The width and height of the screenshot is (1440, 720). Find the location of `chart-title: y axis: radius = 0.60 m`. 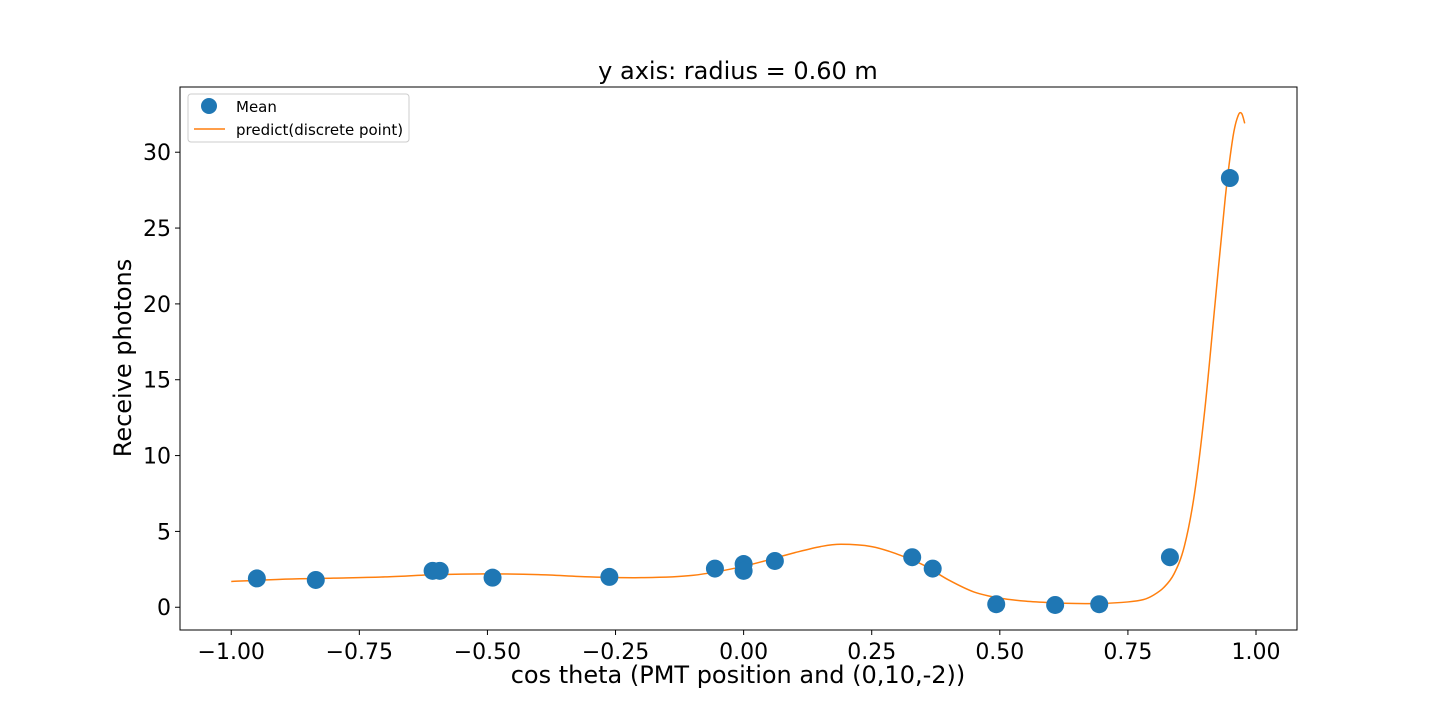

chart-title: y axis: radius = 0.60 m is located at coordinates (738, 71).